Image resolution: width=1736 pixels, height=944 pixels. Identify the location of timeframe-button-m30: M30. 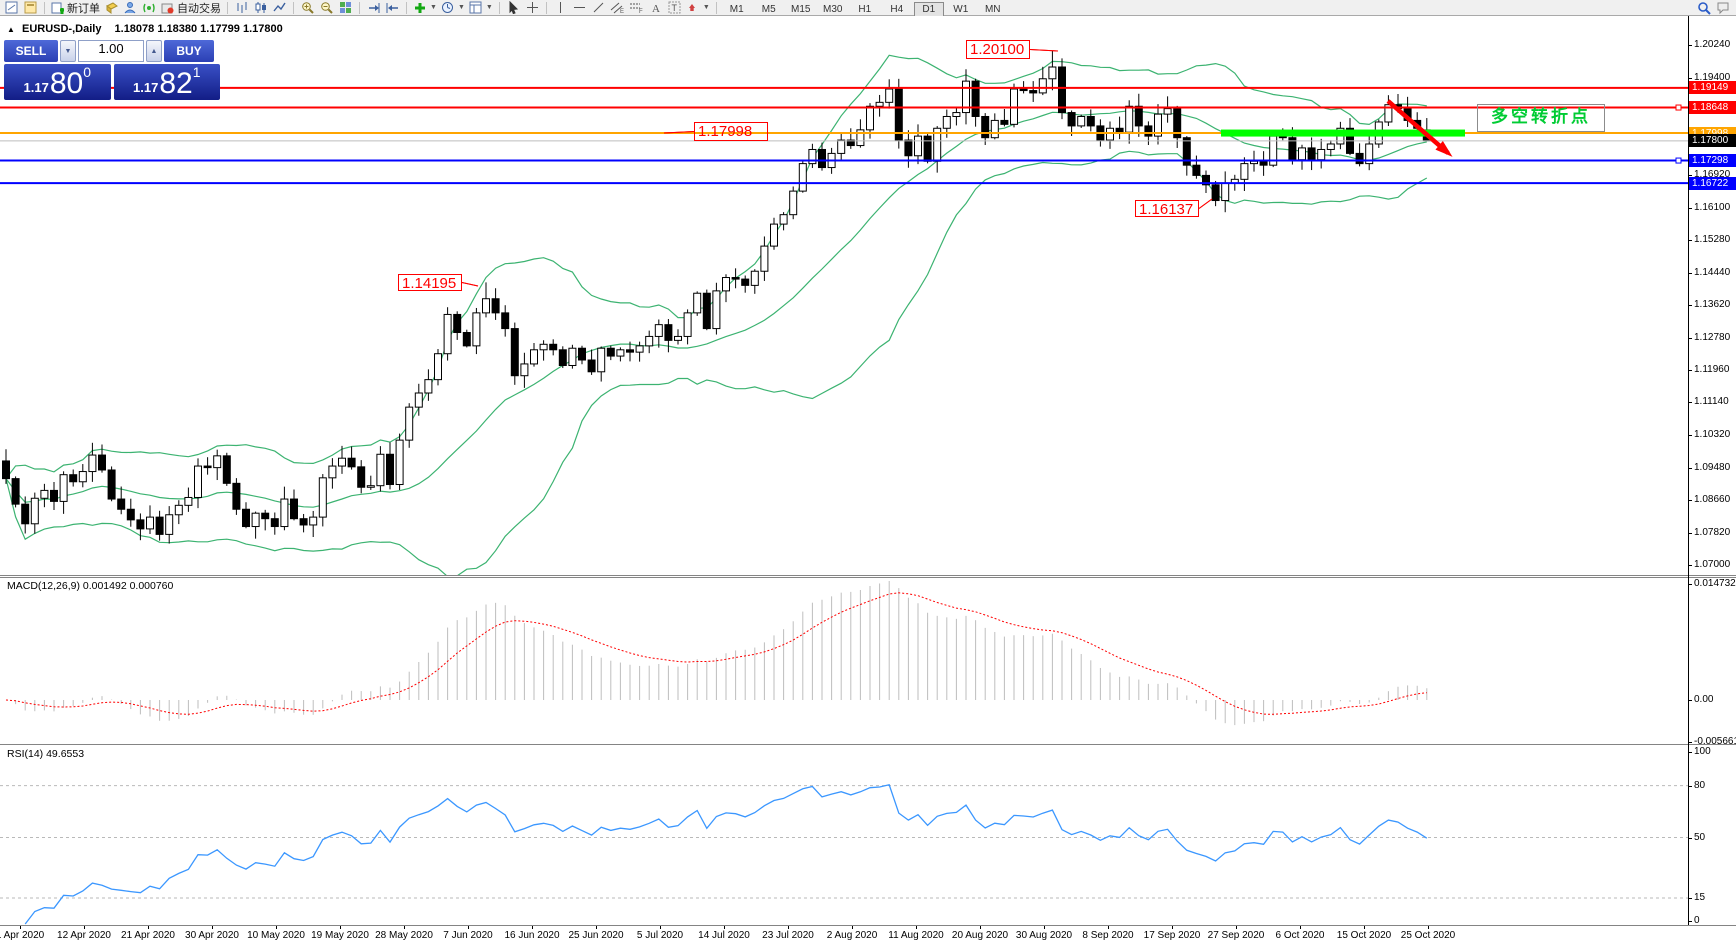
(833, 9).